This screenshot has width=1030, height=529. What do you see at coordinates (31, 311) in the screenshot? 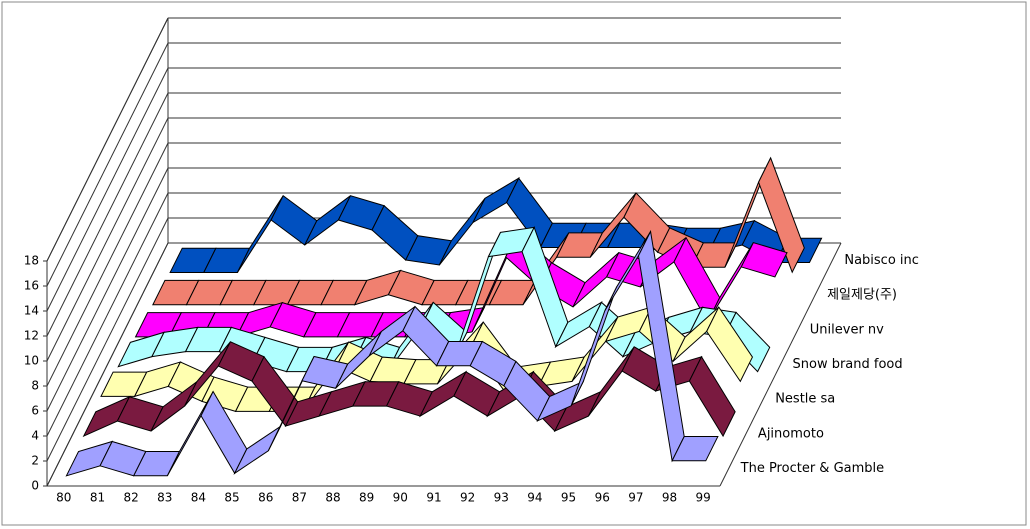
I see `y-tick-label: 14` at bounding box center [31, 311].